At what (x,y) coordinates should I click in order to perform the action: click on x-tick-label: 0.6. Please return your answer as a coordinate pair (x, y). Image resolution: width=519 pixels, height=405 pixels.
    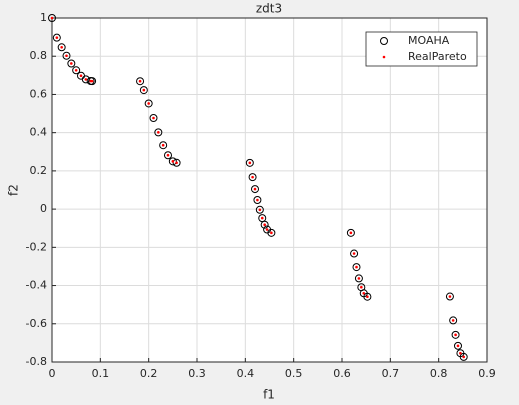
    Looking at the image, I should click on (342, 373).